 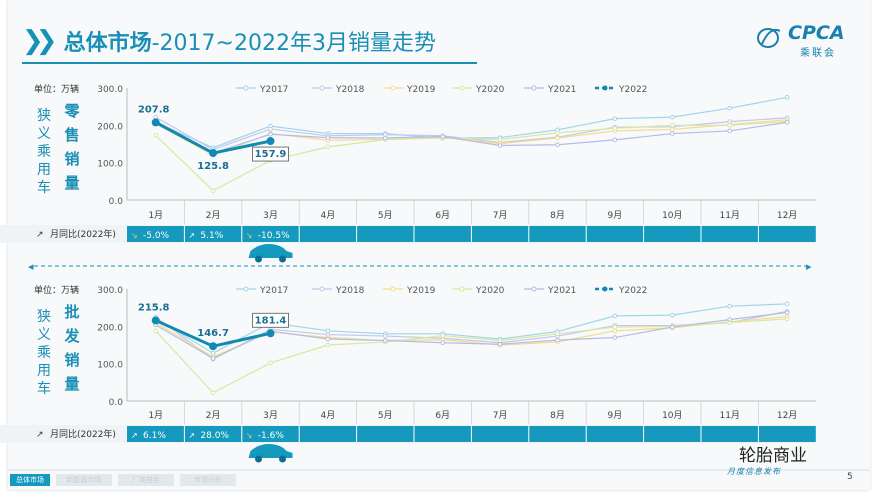 I want to click on legend-label: Y2017, so click(x=273, y=90).